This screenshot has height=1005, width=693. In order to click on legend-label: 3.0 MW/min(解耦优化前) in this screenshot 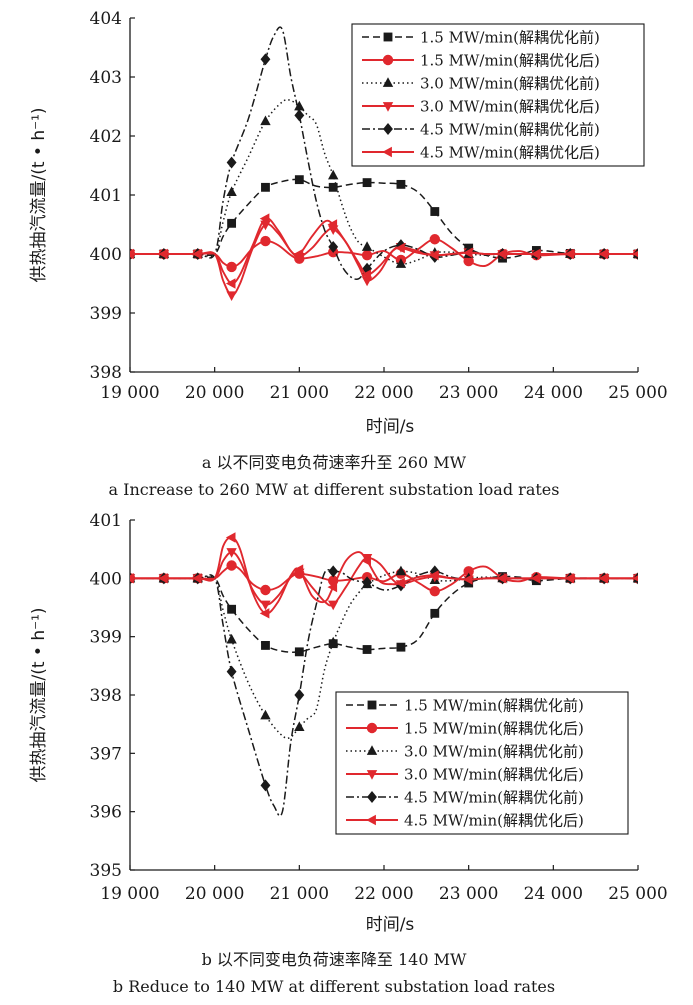, I will do `click(510, 84)`.